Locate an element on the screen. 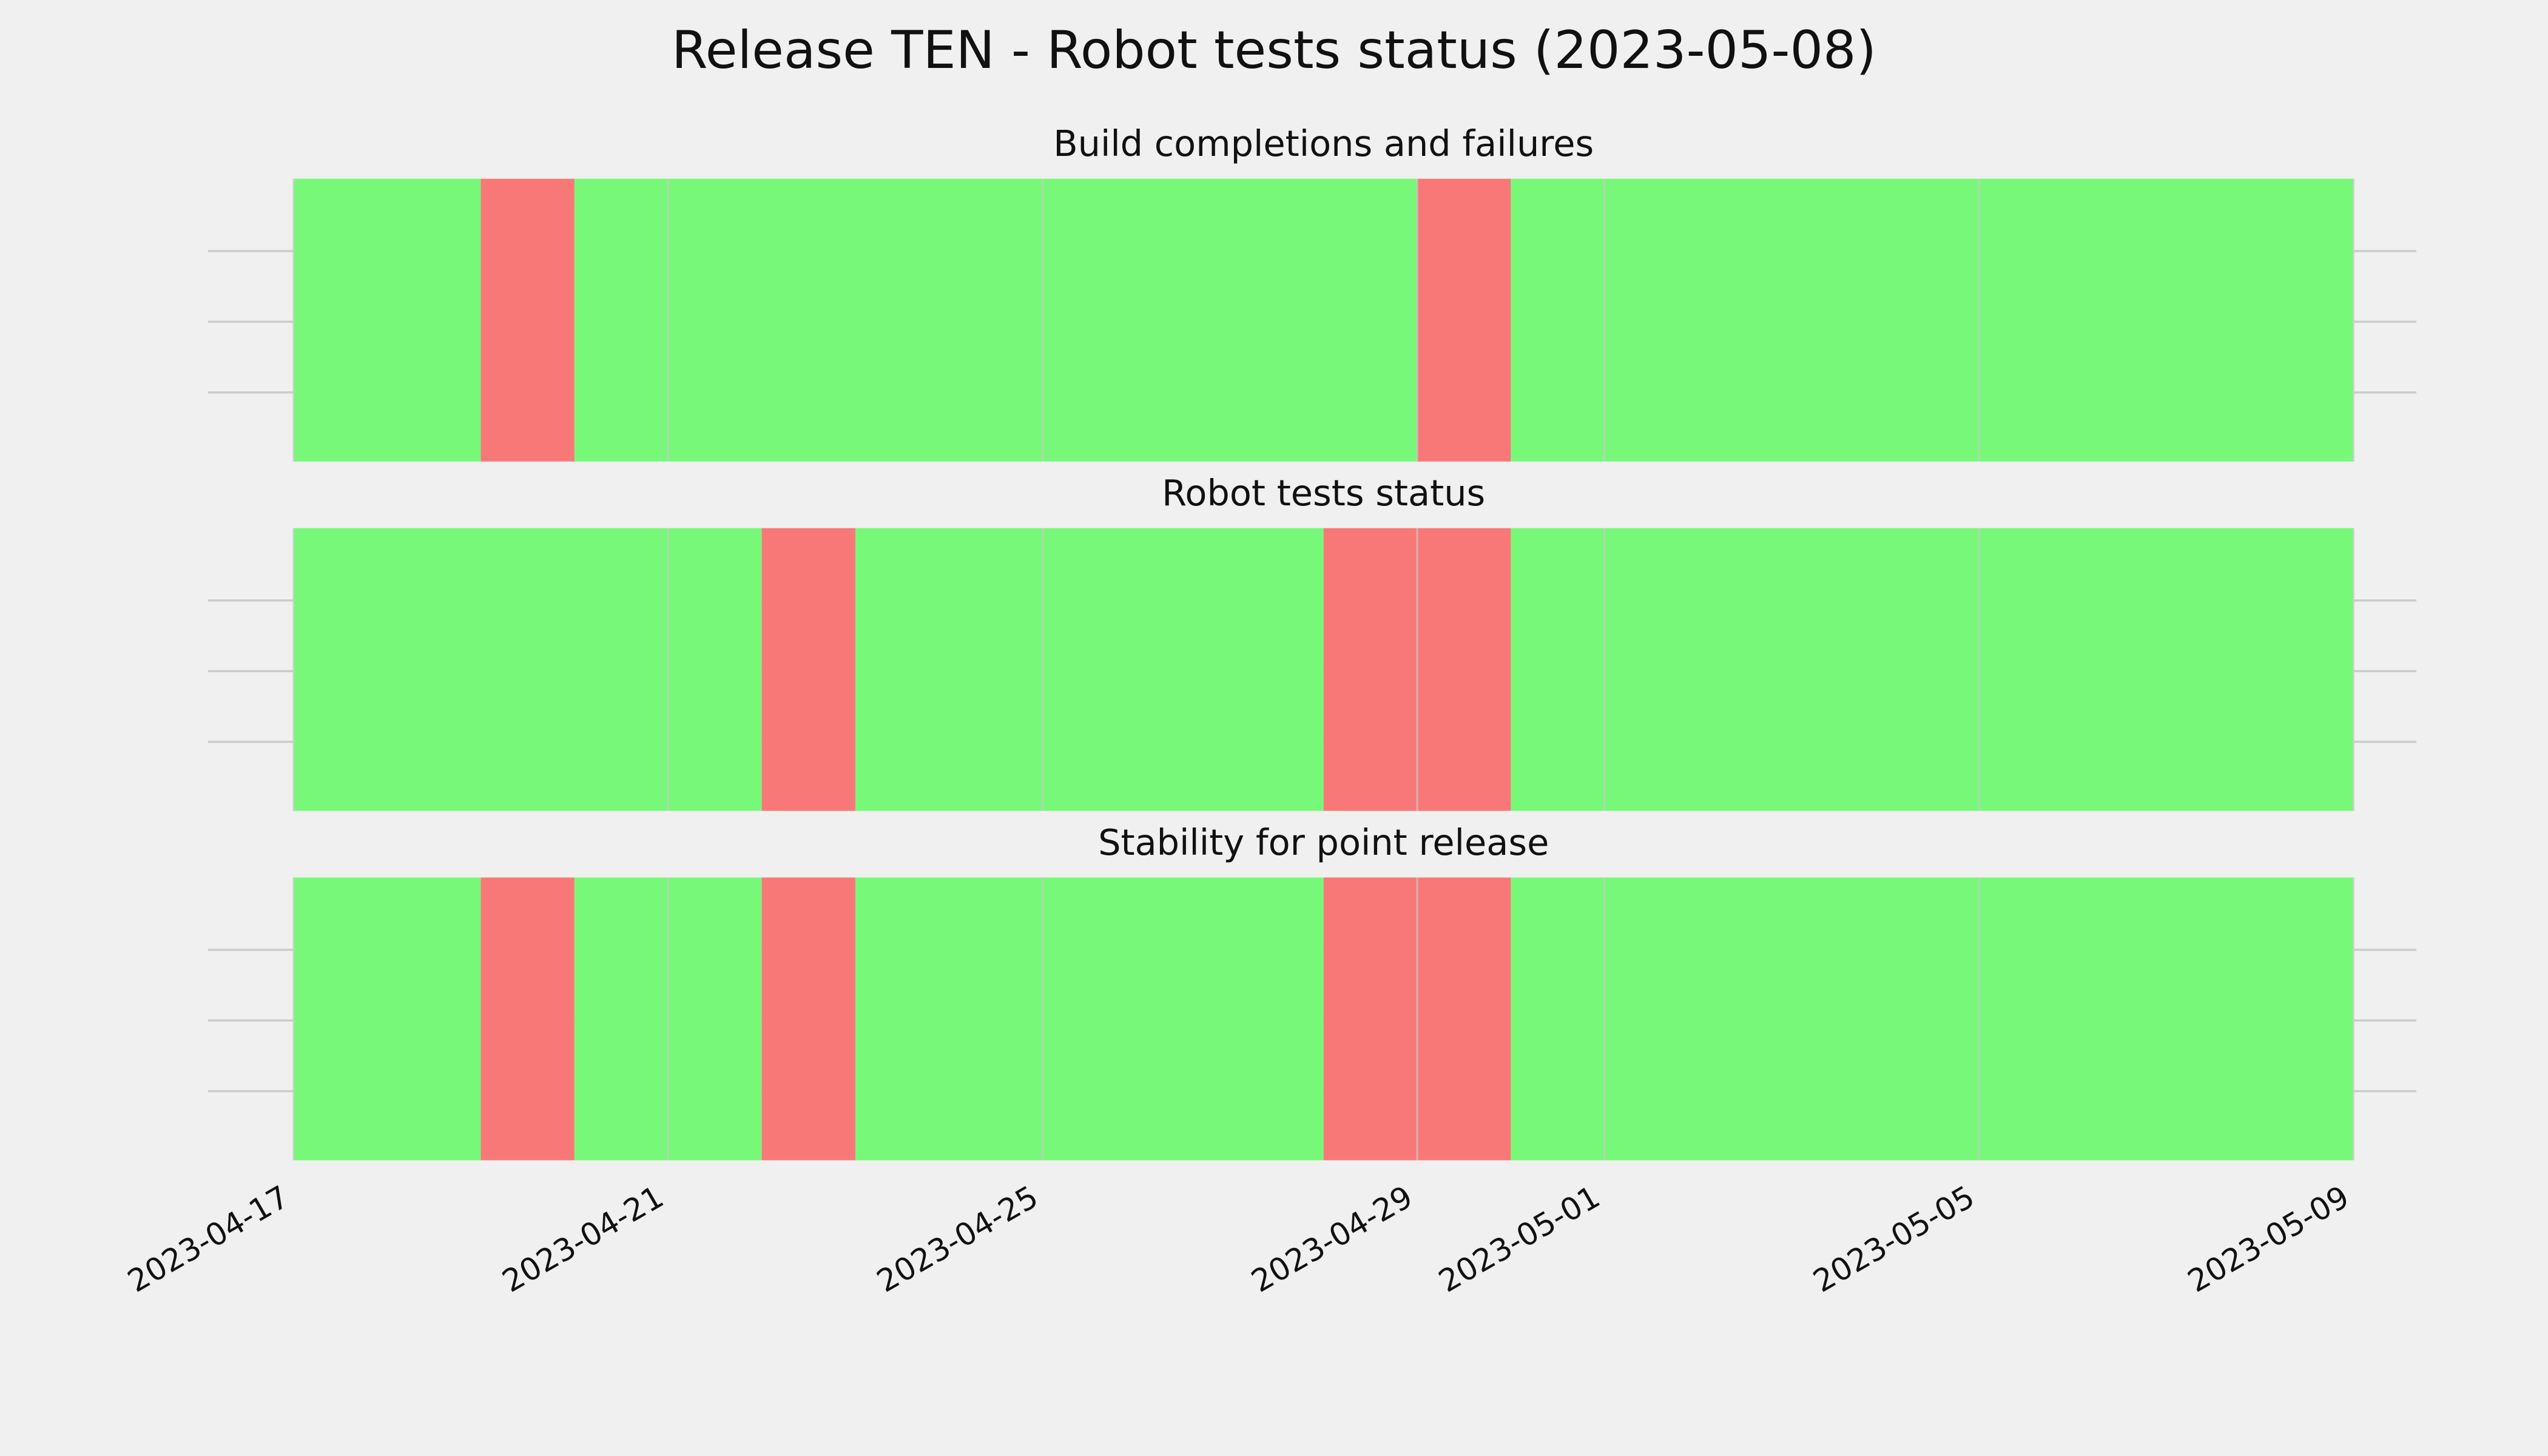  panel-title: Robot tests status is located at coordinates (1323, 493).